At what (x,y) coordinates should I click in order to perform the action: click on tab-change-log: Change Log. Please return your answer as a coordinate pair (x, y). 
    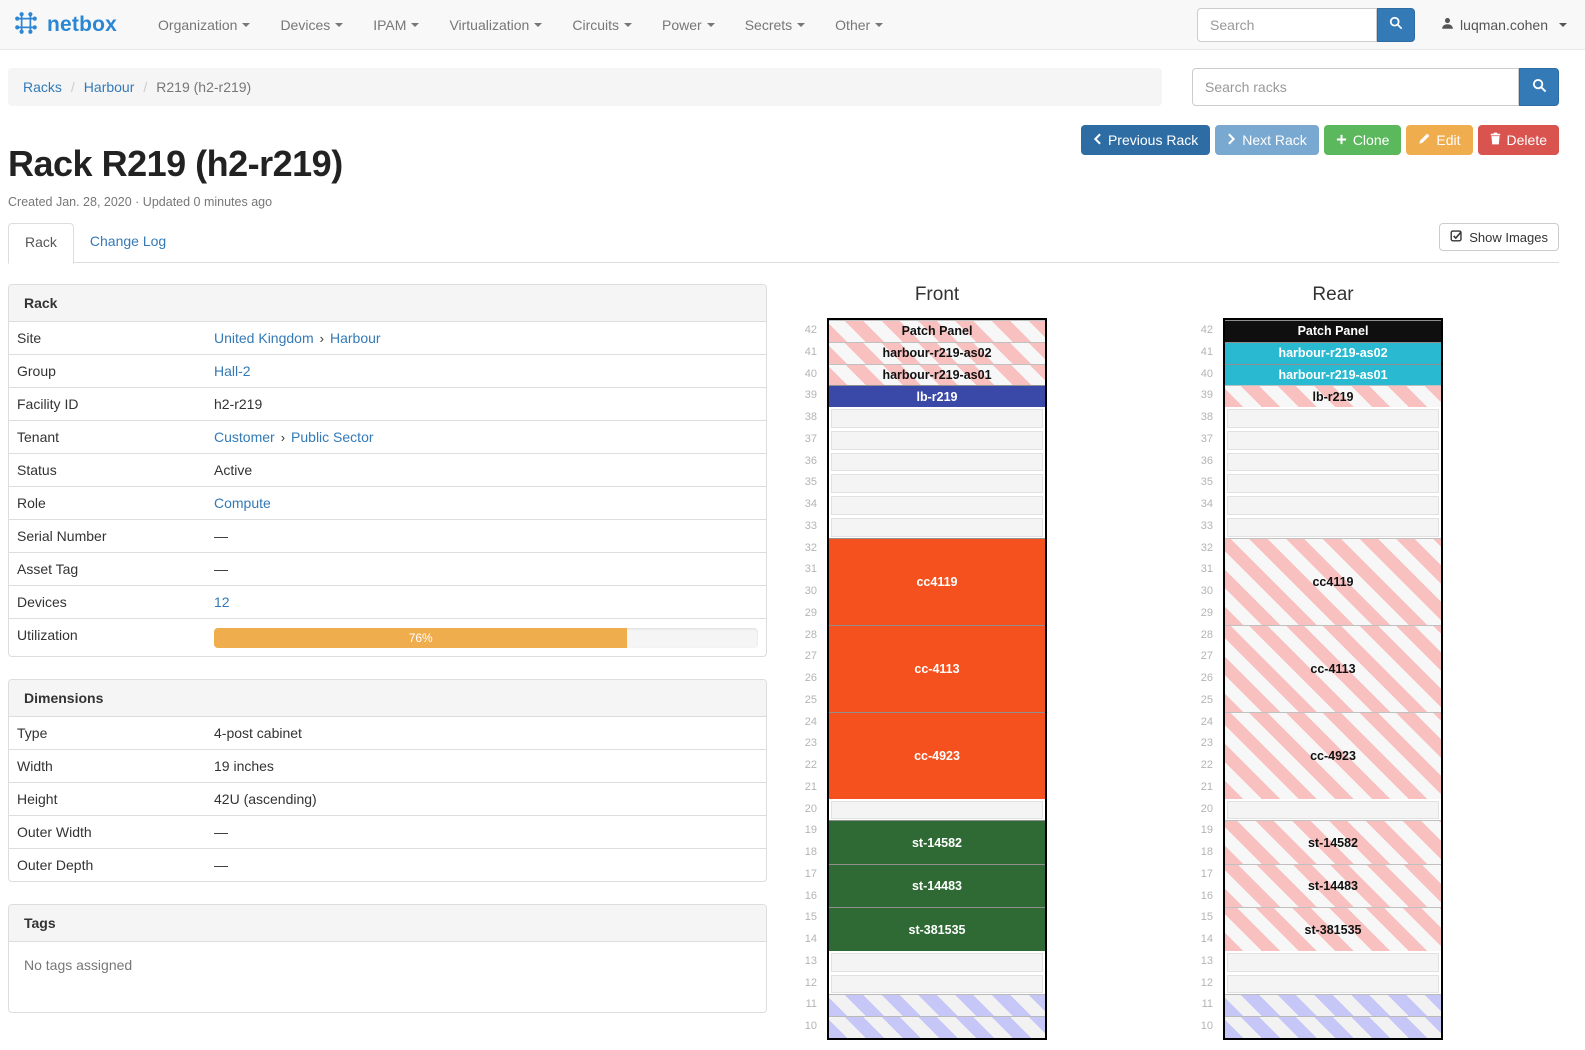
    Looking at the image, I should click on (128, 241).